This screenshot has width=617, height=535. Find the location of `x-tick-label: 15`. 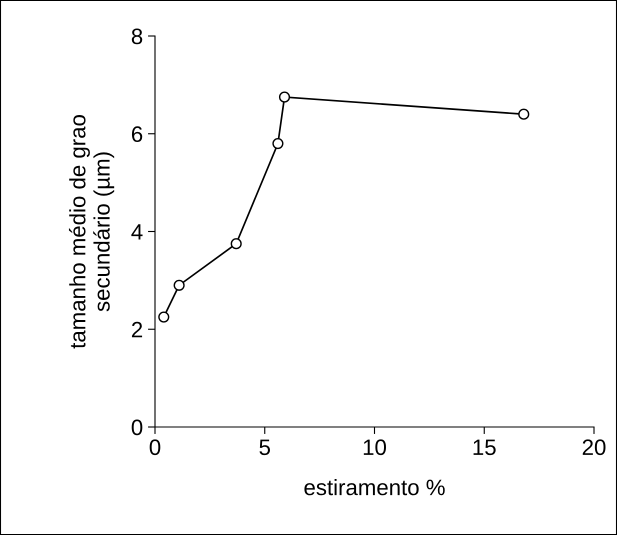

x-tick-label: 15 is located at coordinates (485, 448).